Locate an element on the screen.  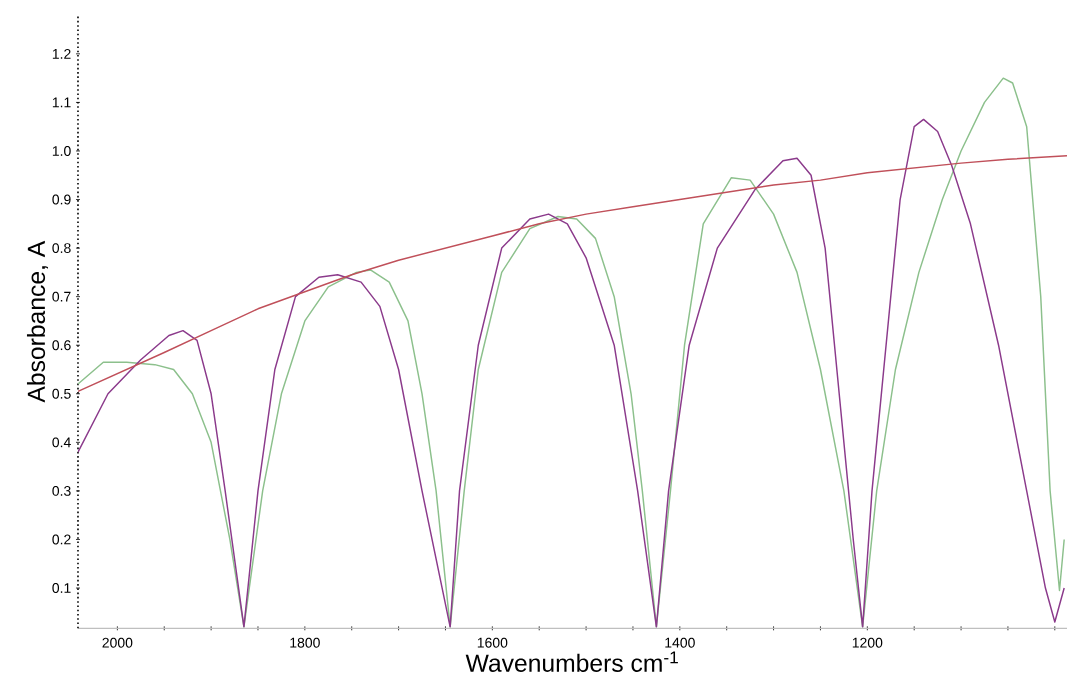
y-tick-label: 0.8 is located at coordinates (61, 248).